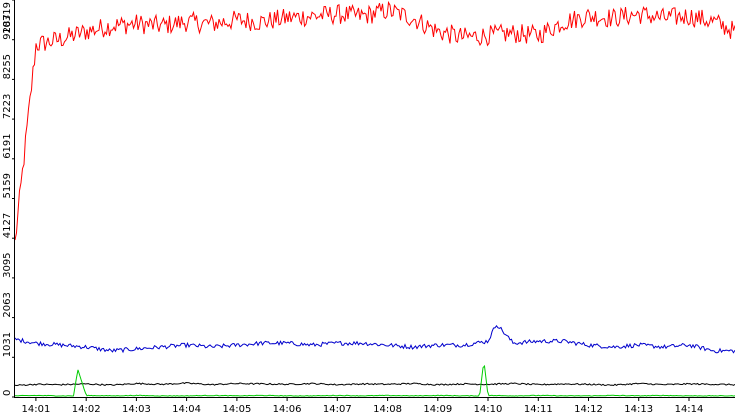 The width and height of the screenshot is (735, 415). I want to click on x-tick-label: 14:05, so click(236, 409).